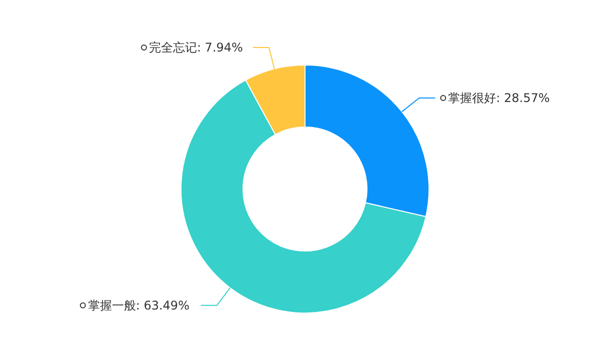 This screenshot has width=600, height=340. Describe the element at coordinates (499, 97) in the screenshot. I see `slice-label: 掌握很好: 28.57%` at that location.